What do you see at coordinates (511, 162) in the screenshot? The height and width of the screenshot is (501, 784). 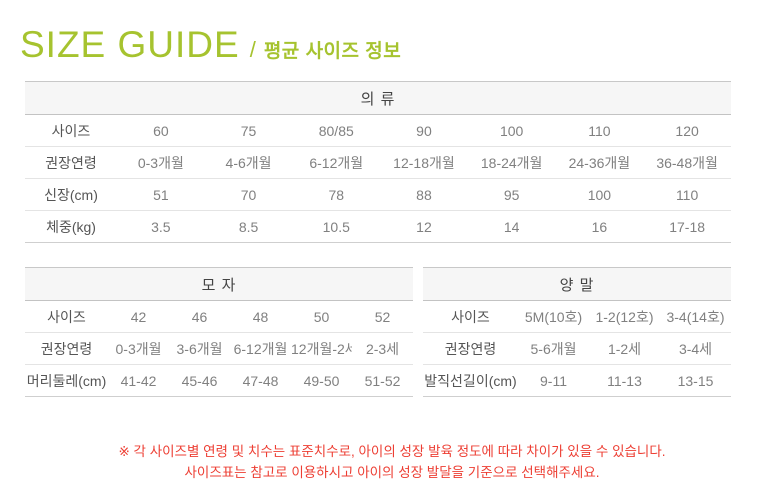 I see `table-cell: 18-24개월` at bounding box center [511, 162].